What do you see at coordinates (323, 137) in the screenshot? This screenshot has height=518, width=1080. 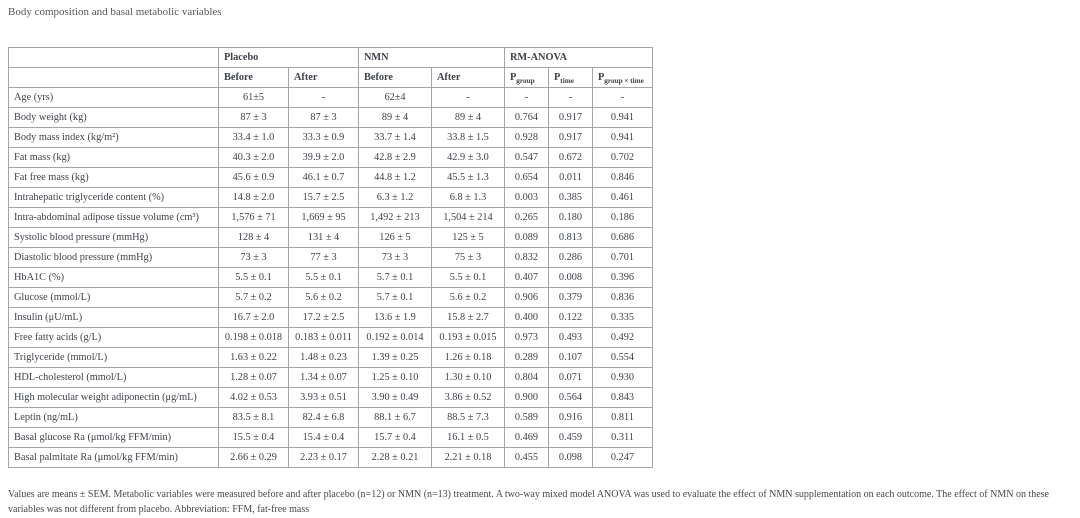 I see `value-cell: 33.3 ± 0.9` at bounding box center [323, 137].